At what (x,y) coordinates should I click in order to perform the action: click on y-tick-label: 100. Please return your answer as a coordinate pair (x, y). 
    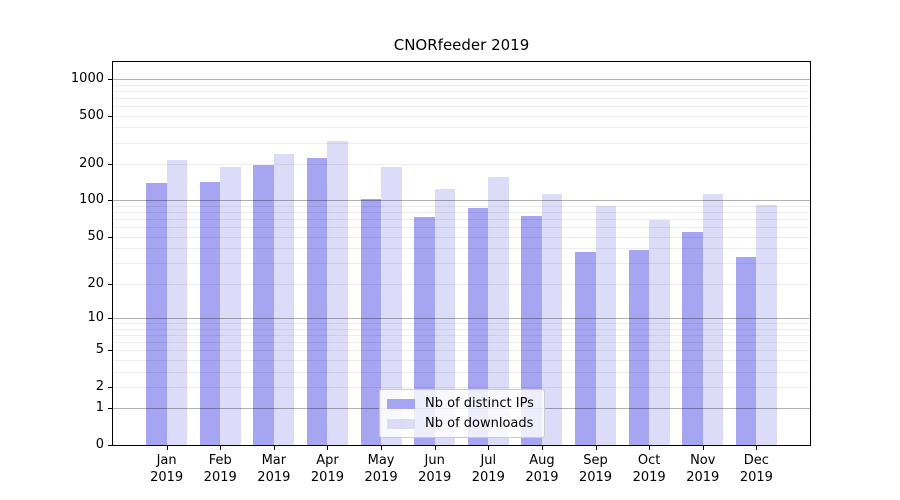
    Looking at the image, I should click on (91, 200).